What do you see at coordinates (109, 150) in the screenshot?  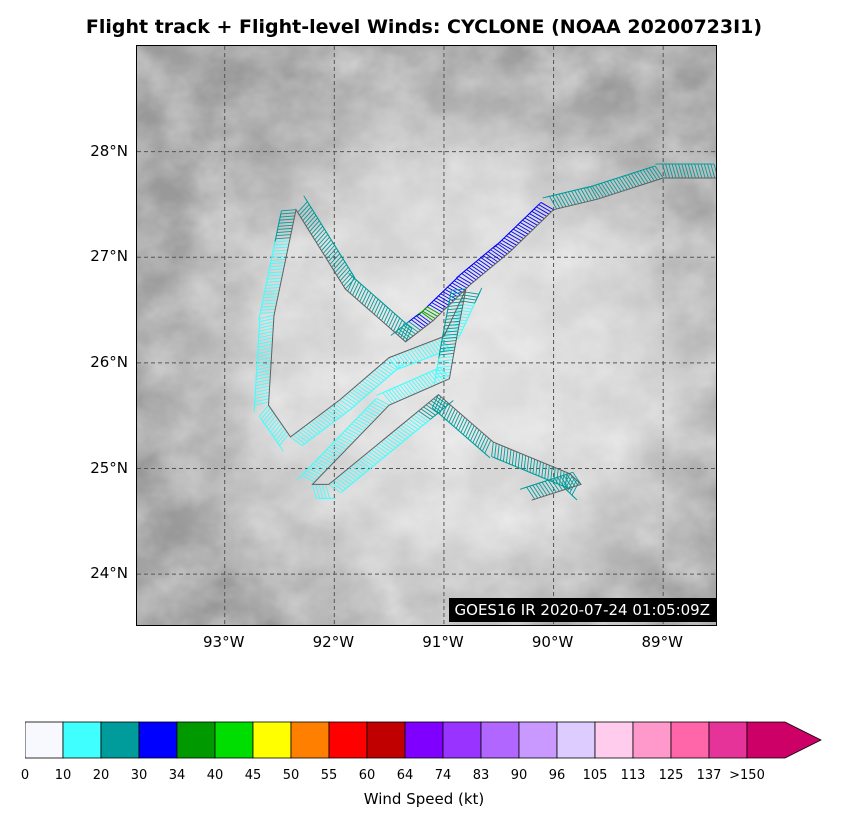 I see `lat-tick-label: 28°N` at bounding box center [109, 150].